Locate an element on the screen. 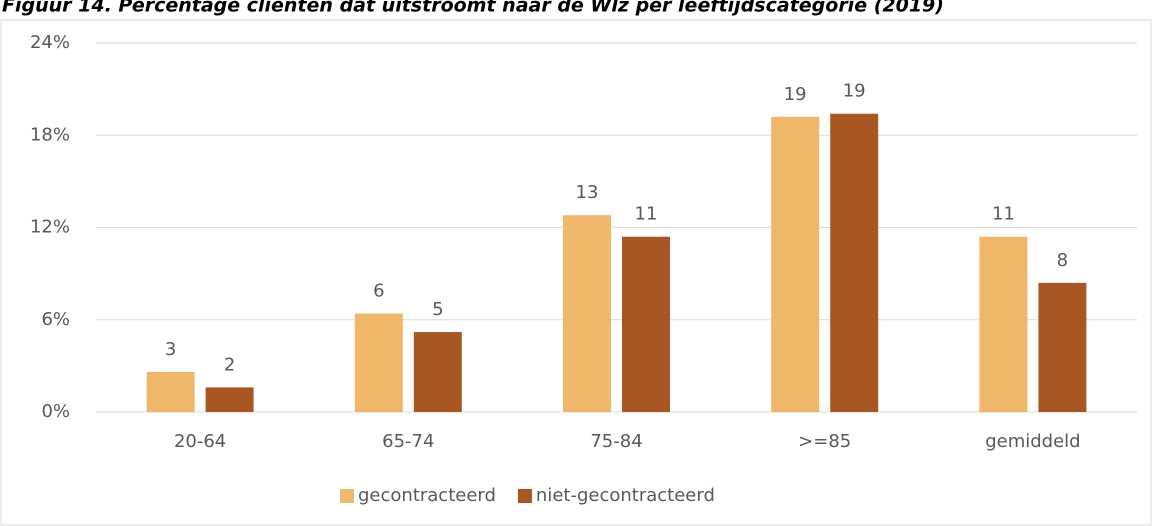  y-tick-label: 12% is located at coordinates (50, 227).